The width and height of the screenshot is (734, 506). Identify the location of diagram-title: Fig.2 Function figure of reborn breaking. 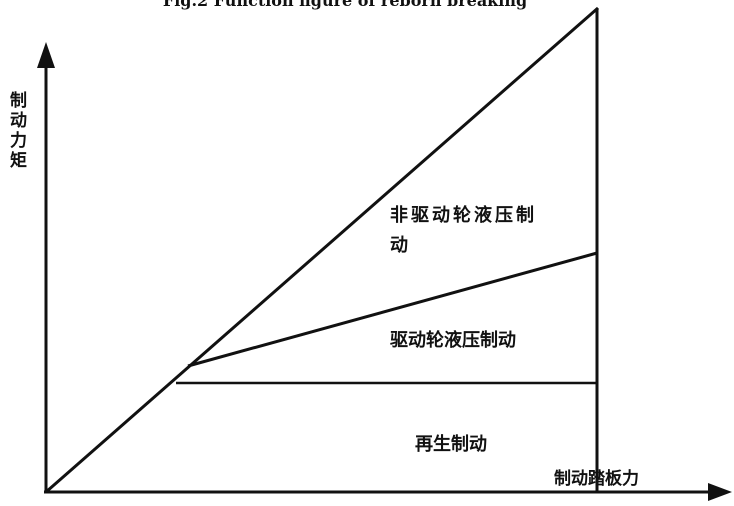
(345, 5).